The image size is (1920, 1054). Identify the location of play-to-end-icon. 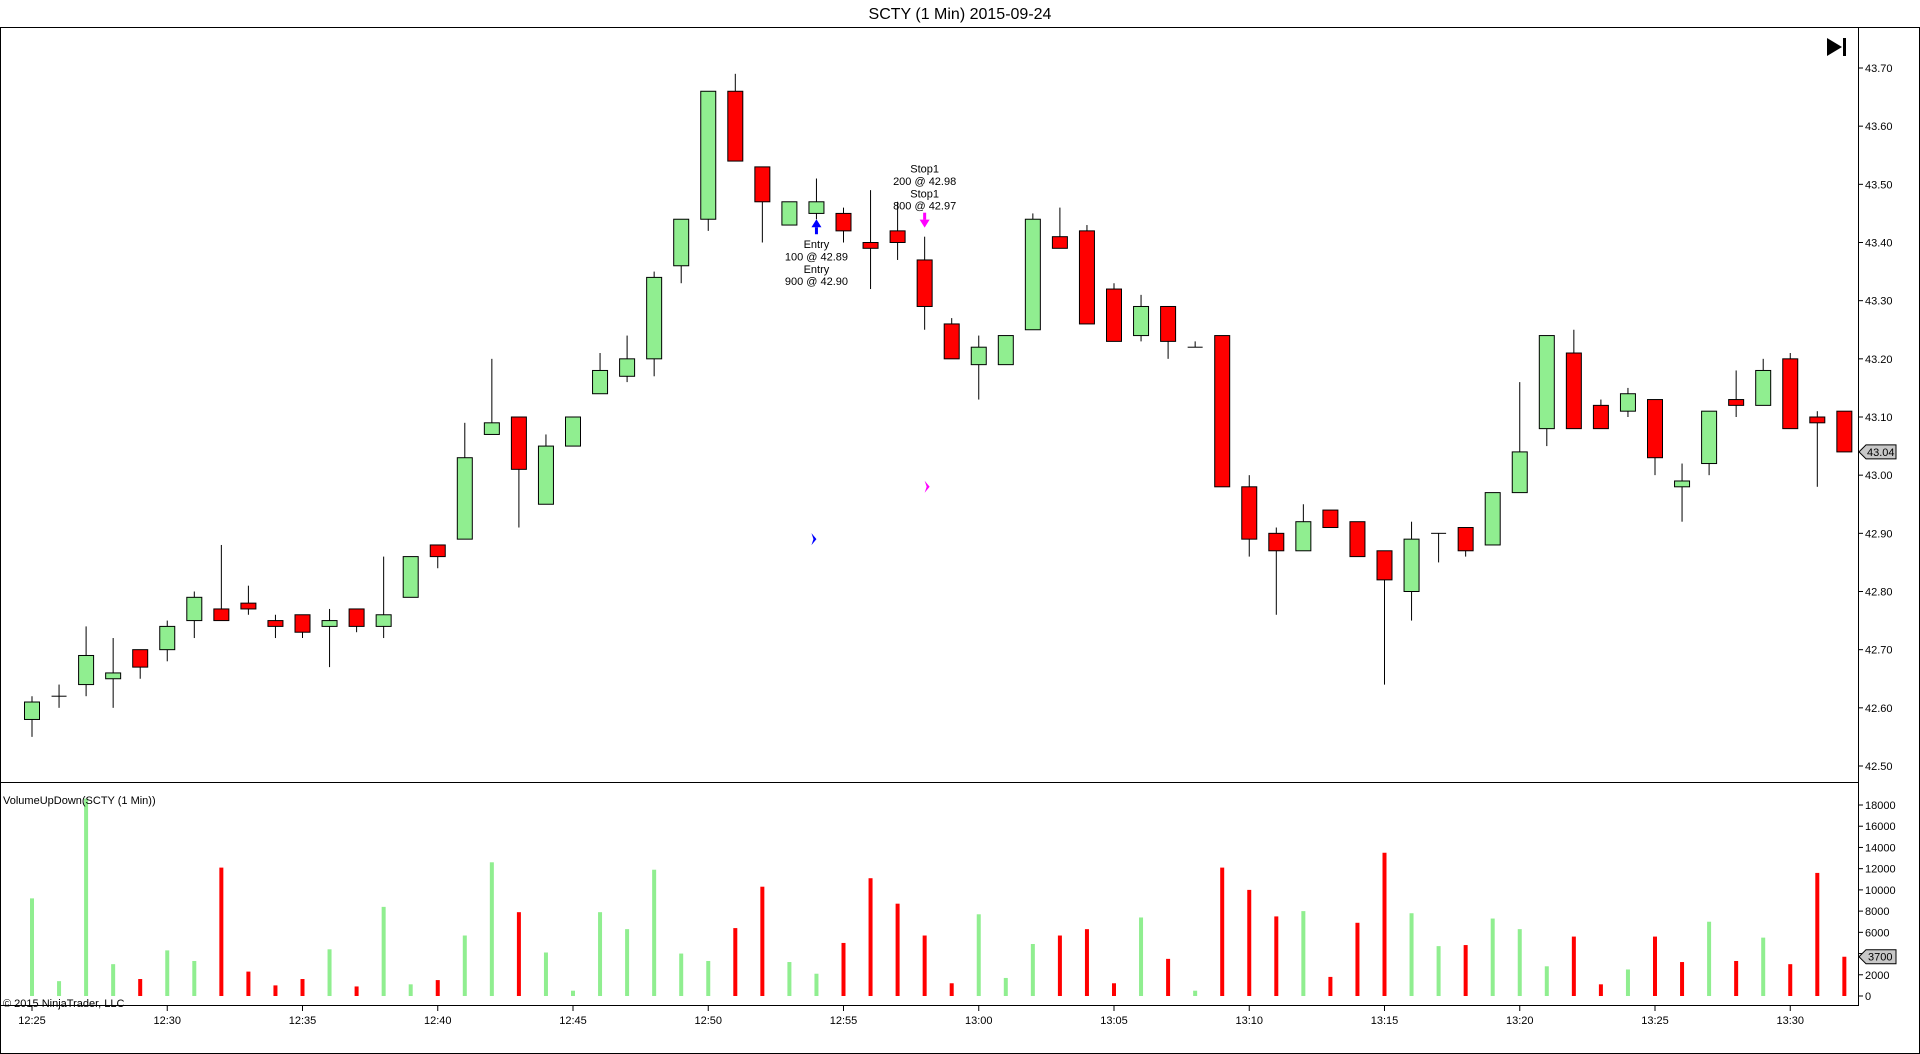
(1836, 47).